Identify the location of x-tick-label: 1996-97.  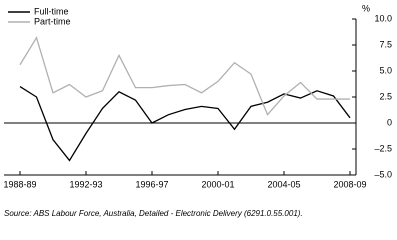
(151, 184).